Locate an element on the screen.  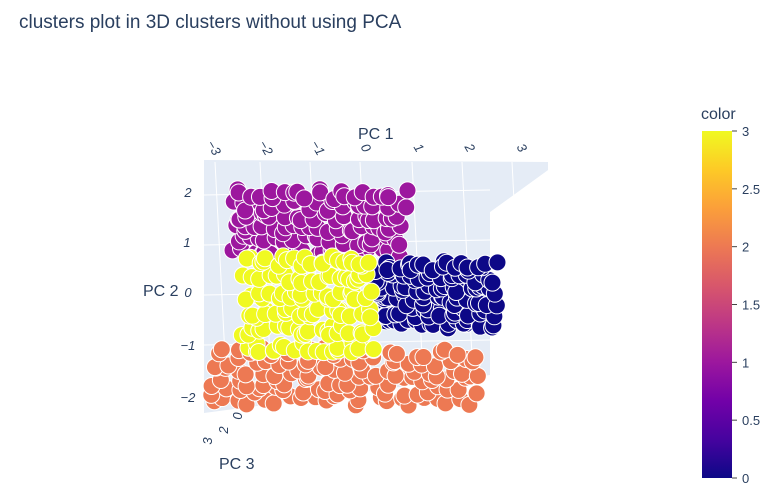
grid-line-x is located at coordinates (518, 278).